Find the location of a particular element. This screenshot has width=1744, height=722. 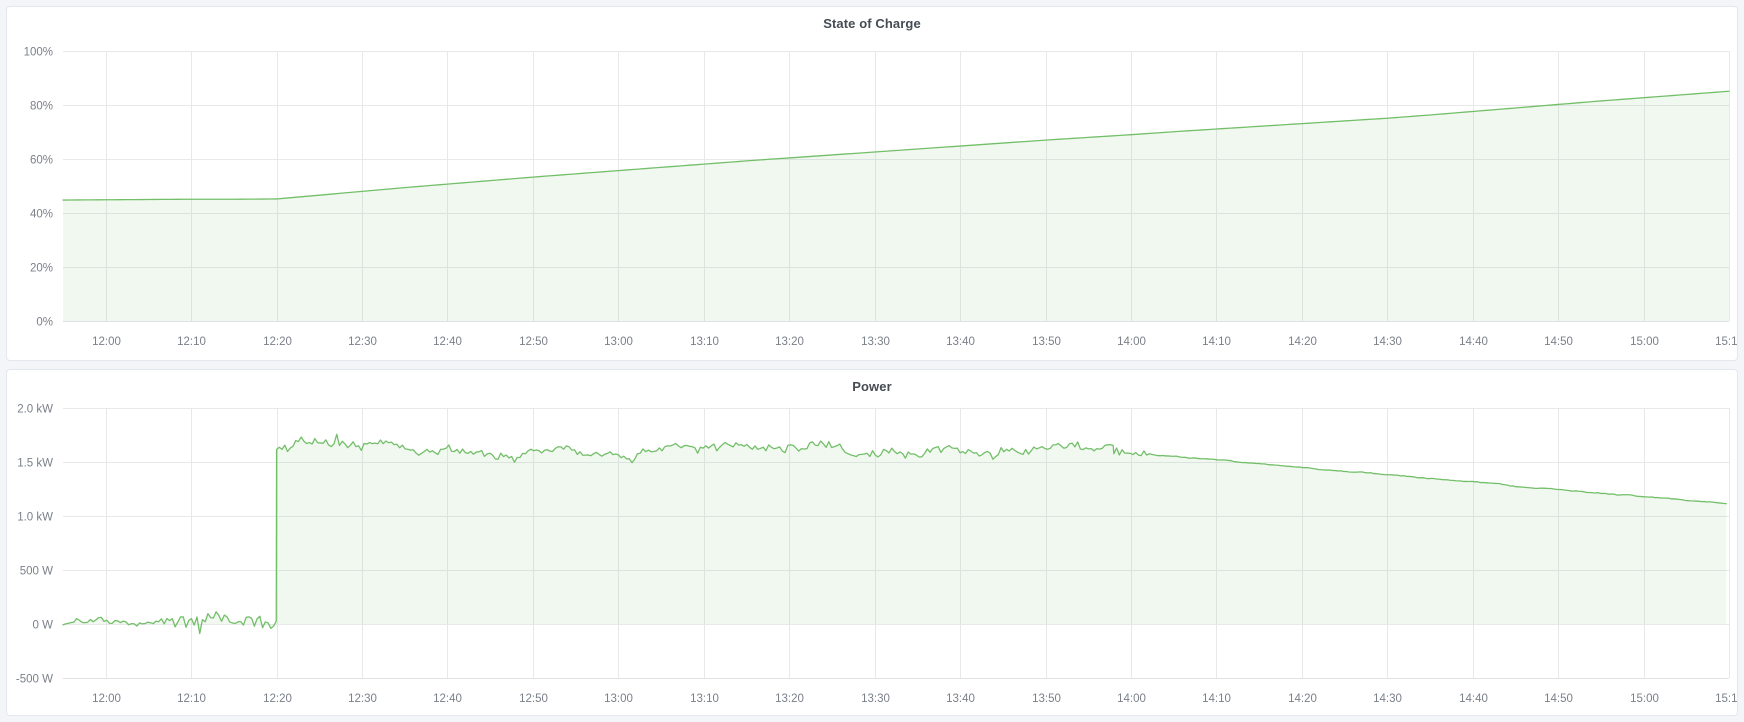

y-axis-tick-label: 60% is located at coordinates (41, 161).